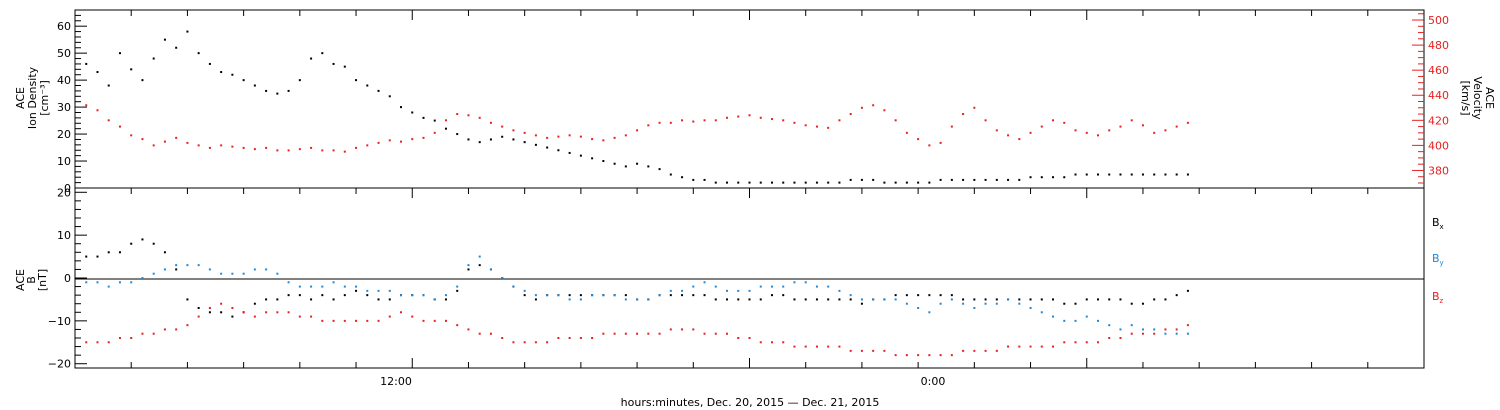  Describe the element at coordinates (64, 80) in the screenshot. I see `top-left-tick-label: 40` at that location.